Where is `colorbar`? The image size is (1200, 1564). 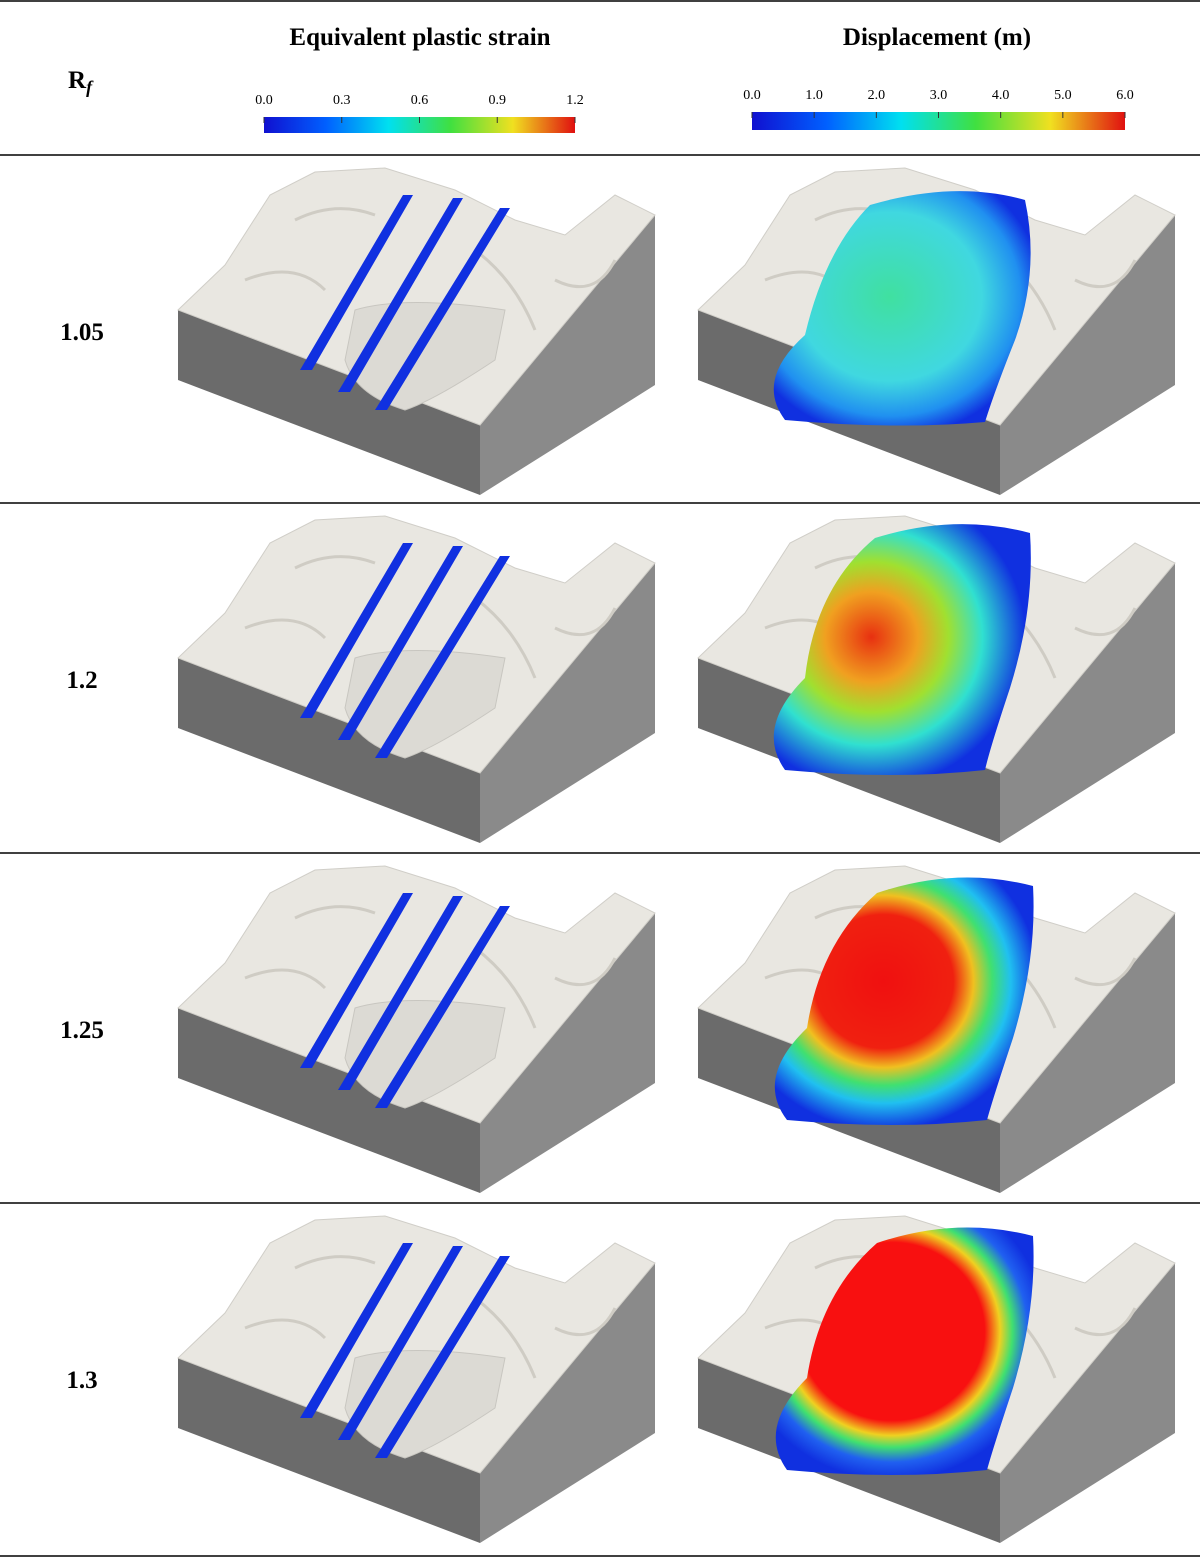
colorbar is located at coordinates (938, 121).